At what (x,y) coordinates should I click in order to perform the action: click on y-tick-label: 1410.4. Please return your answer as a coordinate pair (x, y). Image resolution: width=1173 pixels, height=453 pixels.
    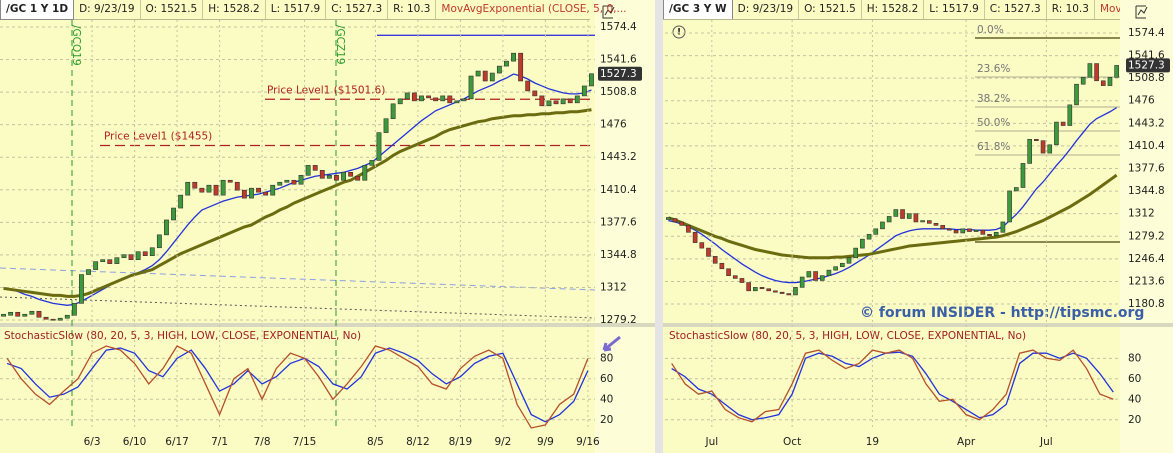
    Looking at the image, I should click on (618, 190).